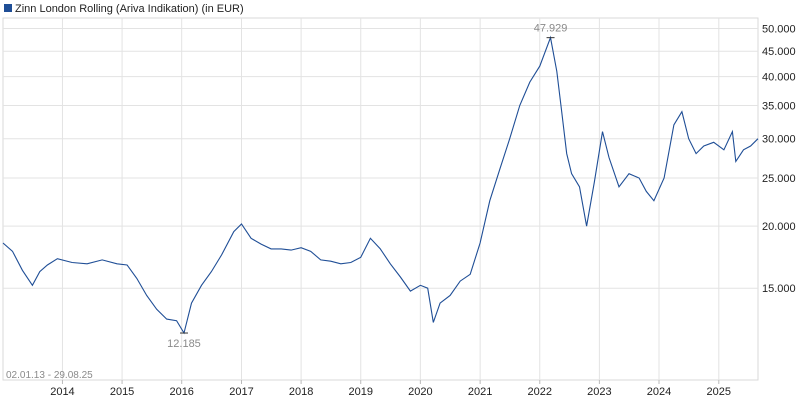 Image resolution: width=800 pixels, height=415 pixels. Describe the element at coordinates (301, 392) in the screenshot. I see `x-tick-label: 2018` at that location.